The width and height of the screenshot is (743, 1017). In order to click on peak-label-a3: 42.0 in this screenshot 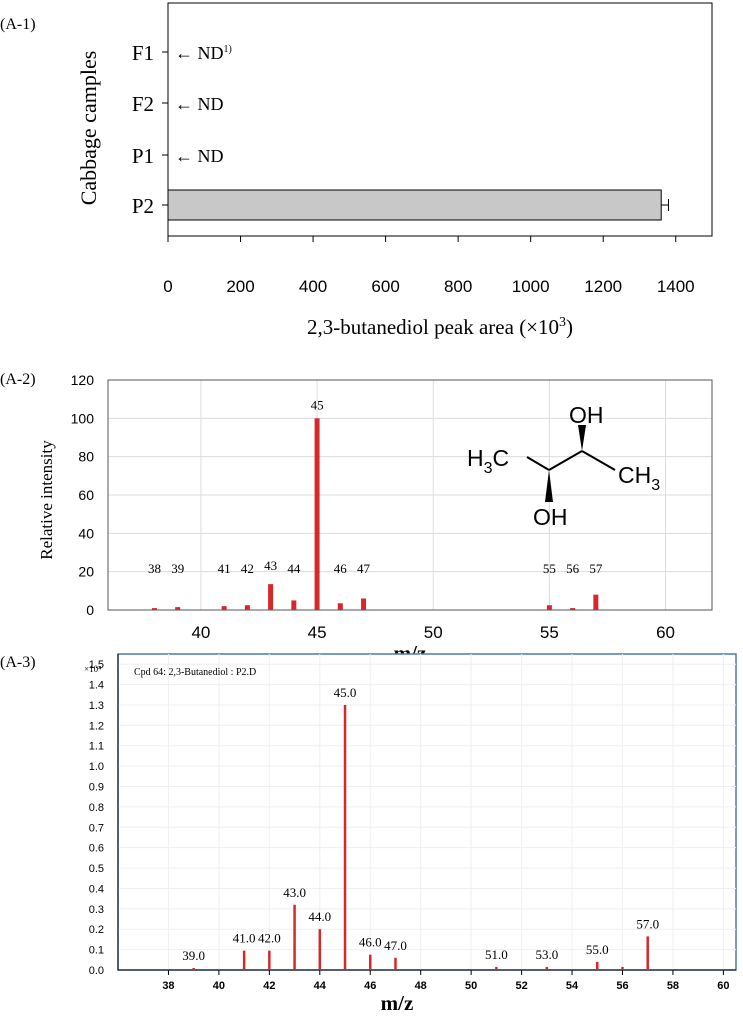, I will do `click(269, 938)`.